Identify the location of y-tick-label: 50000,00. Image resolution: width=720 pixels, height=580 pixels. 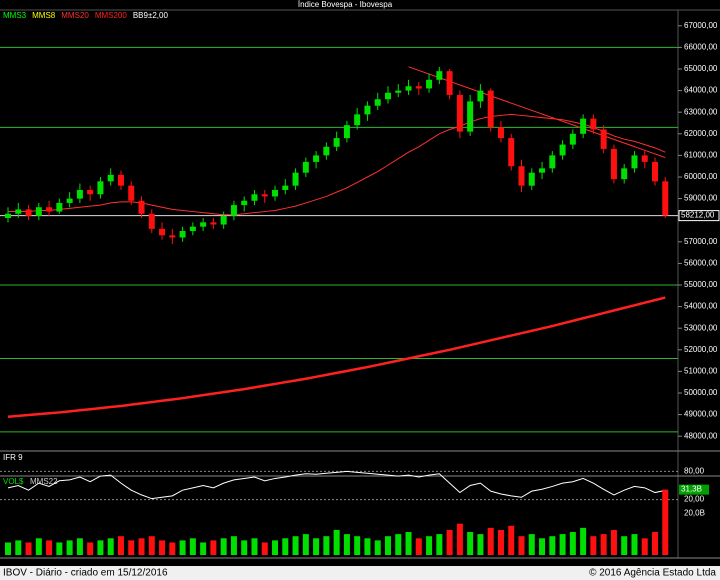
(701, 392).